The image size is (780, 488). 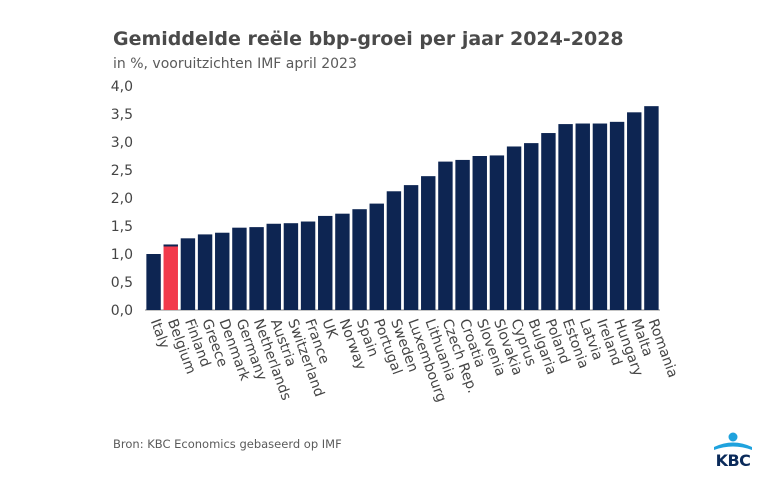 I want to click on bar-lithuania, so click(x=428, y=243).